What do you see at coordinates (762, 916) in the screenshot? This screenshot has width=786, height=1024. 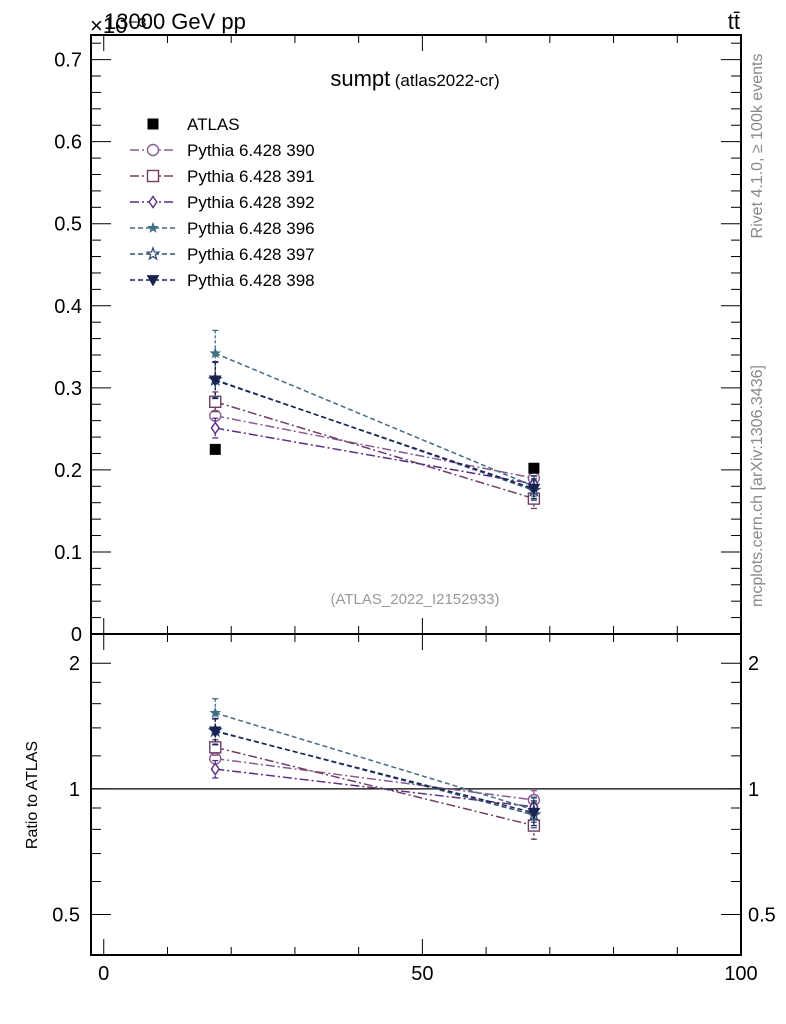 I see `ratio-tick-label-right: 0.5` at bounding box center [762, 916].